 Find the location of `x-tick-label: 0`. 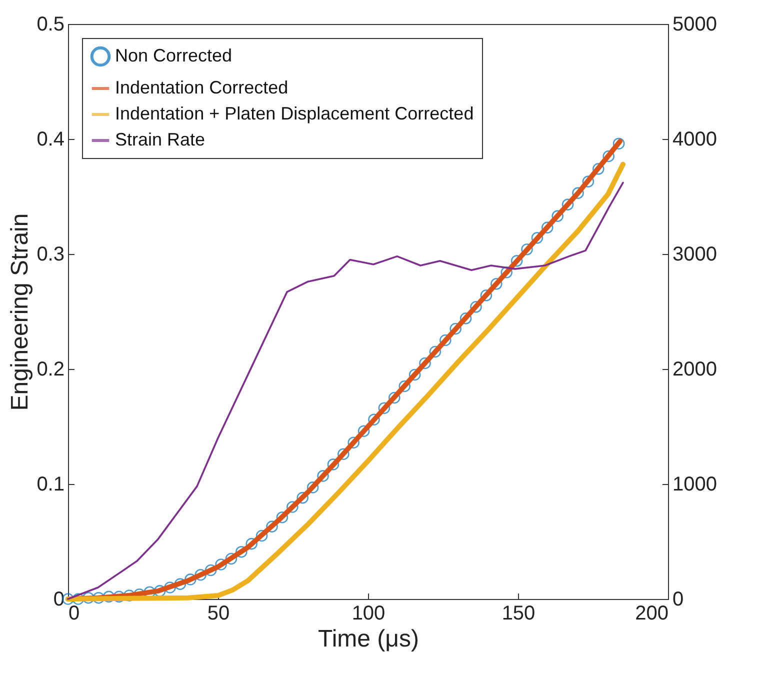

x-tick-label: 0 is located at coordinates (74, 613).